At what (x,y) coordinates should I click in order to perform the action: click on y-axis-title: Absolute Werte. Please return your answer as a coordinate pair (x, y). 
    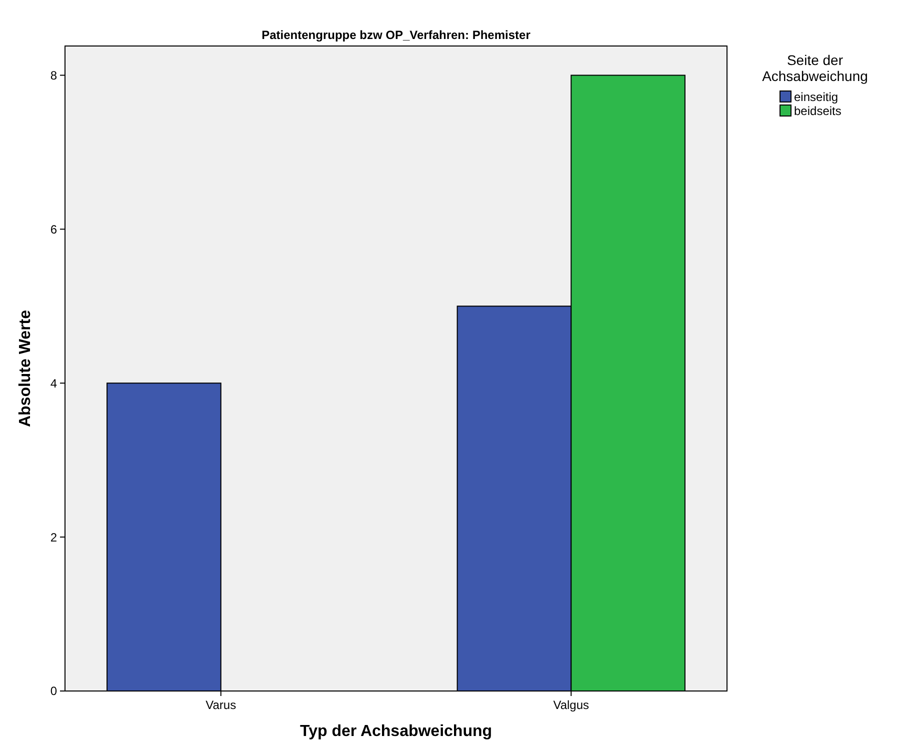
    Looking at the image, I should click on (25, 369).